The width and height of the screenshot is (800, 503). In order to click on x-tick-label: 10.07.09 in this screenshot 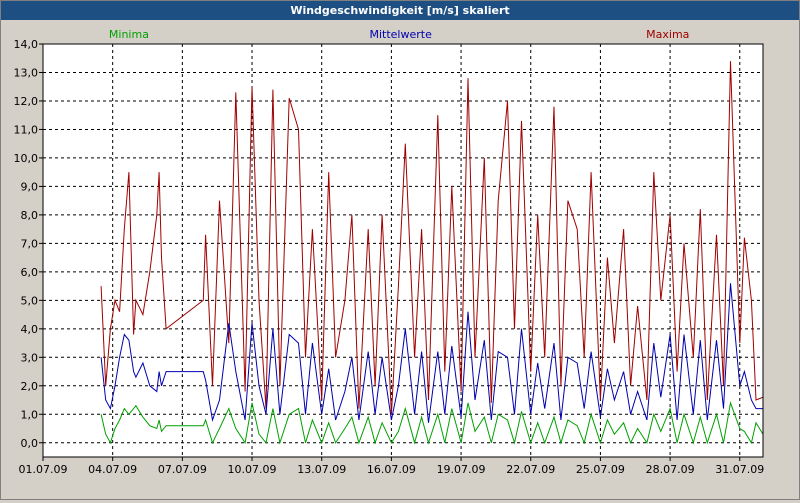, I will do `click(252, 469)`.